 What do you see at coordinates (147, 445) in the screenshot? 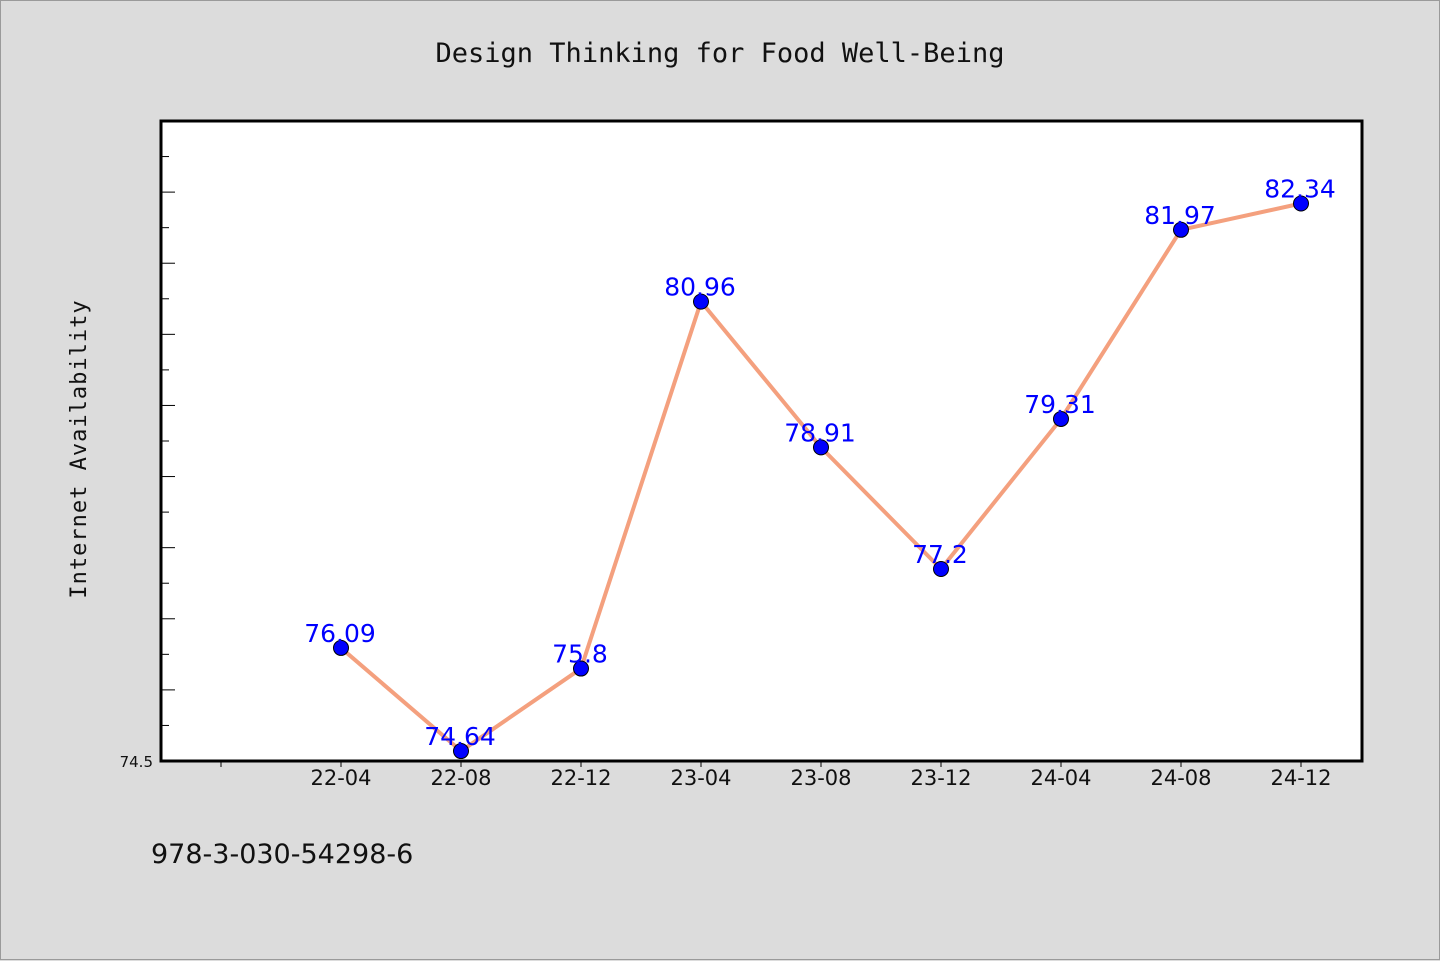
I see `y-ticks: 74.5` at bounding box center [147, 445].